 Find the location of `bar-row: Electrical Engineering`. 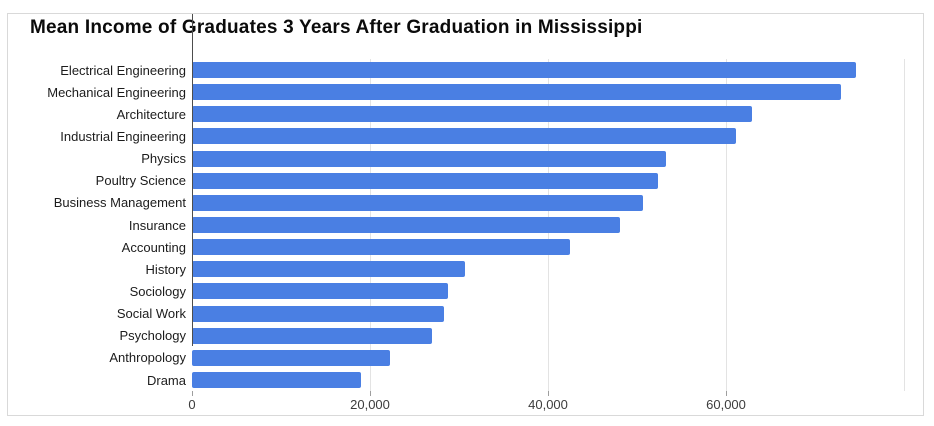

bar-row: Electrical Engineering is located at coordinates (456, 70).